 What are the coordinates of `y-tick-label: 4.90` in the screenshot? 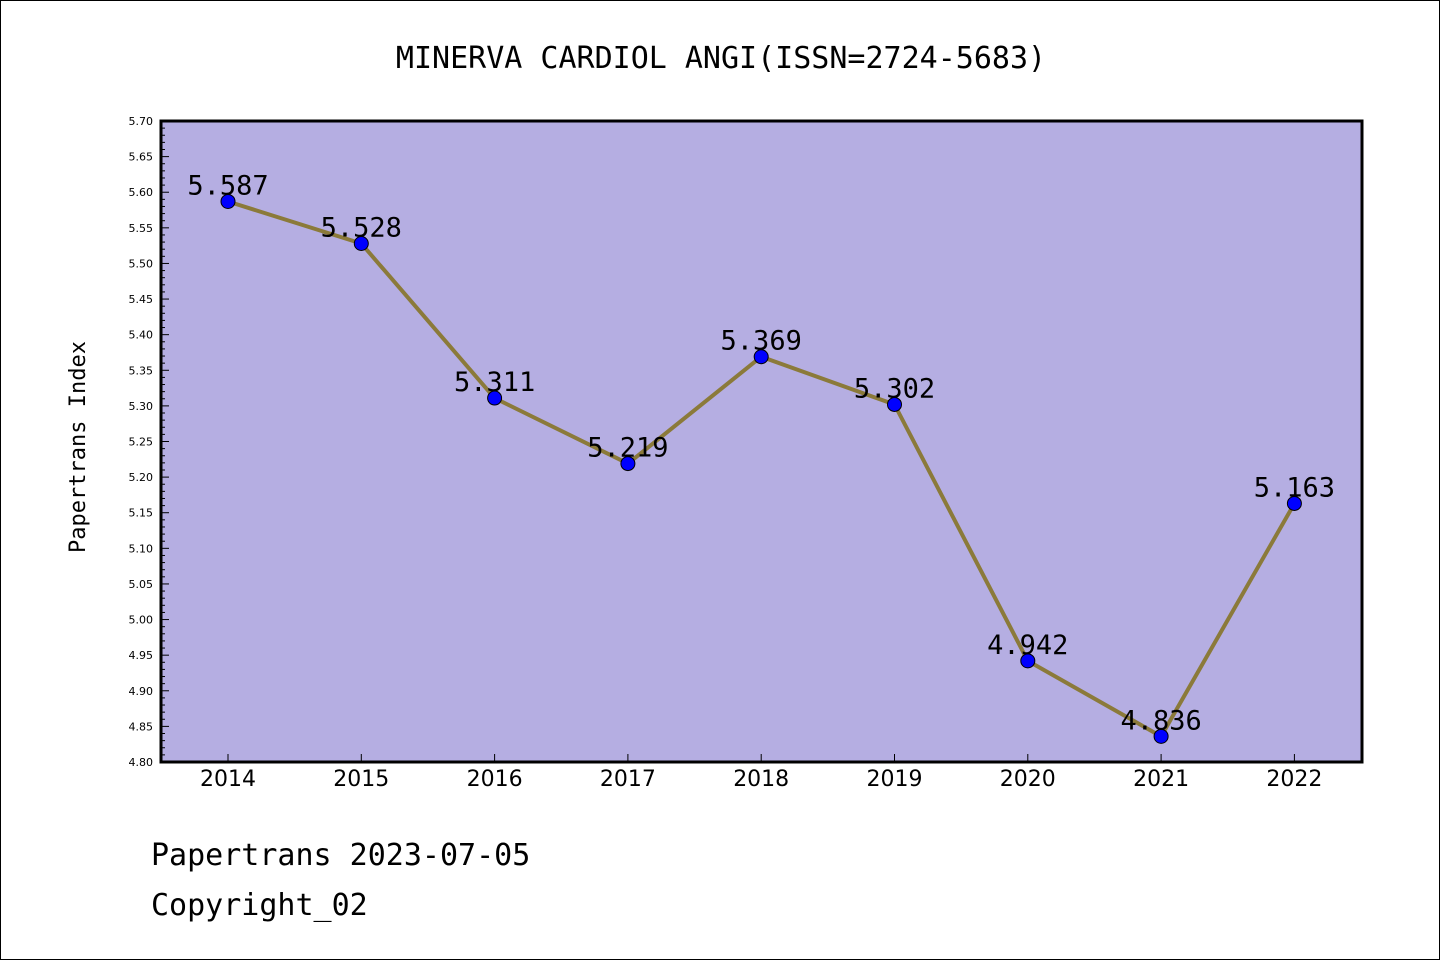 It's located at (141, 691).